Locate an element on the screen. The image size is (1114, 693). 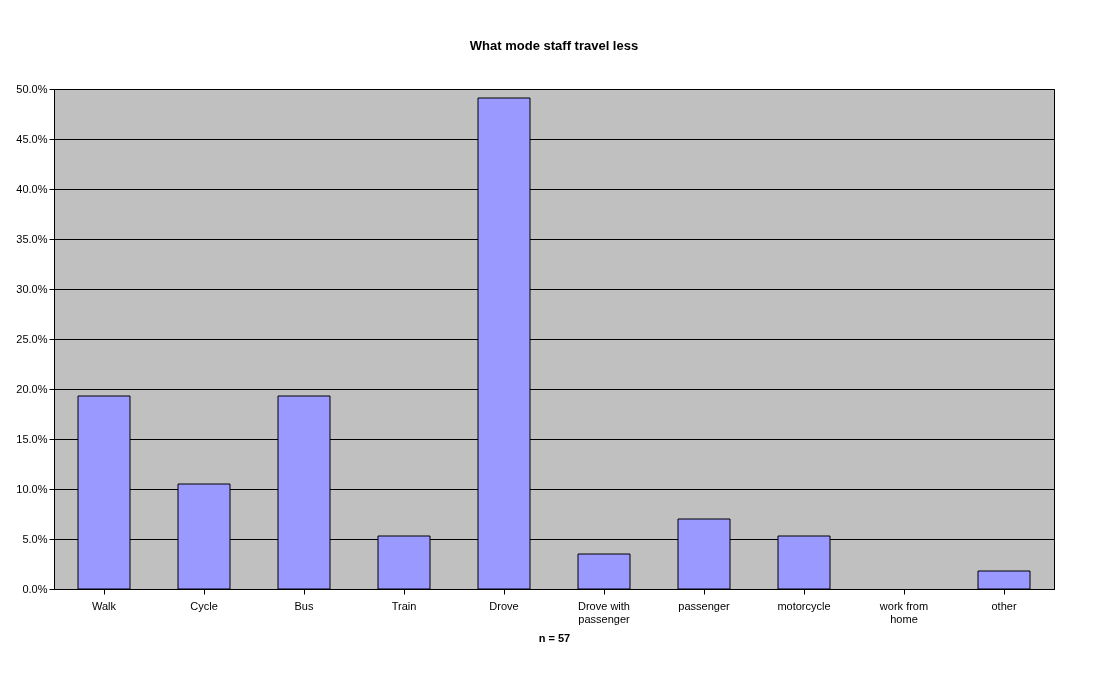
y-tick-label: 5.0% is located at coordinates (35, 538).